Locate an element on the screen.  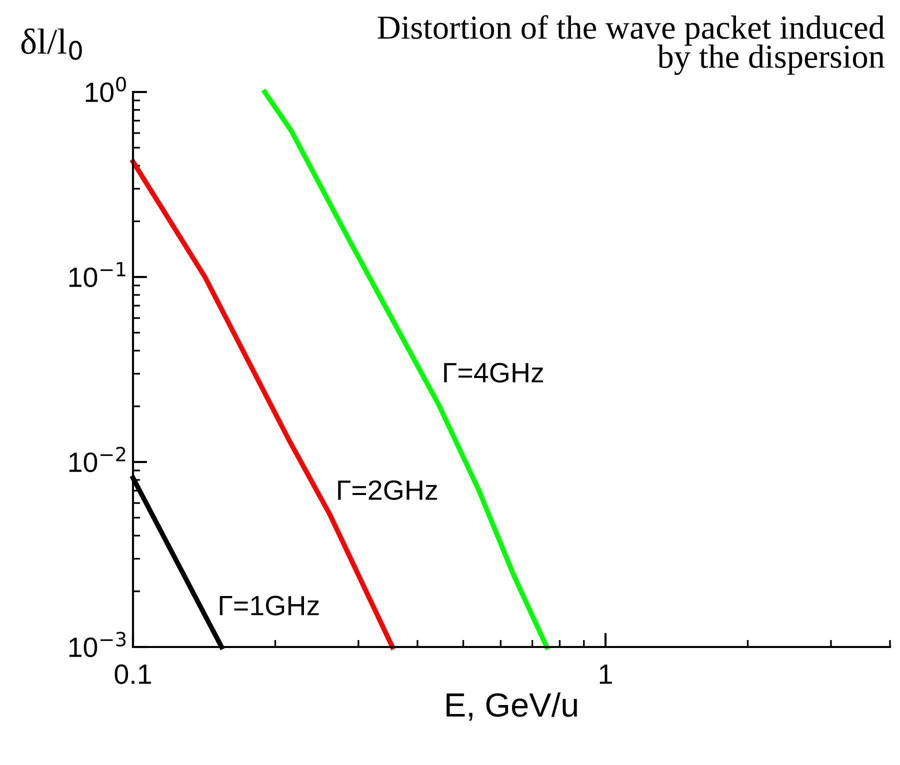
series-label: Γ=1GHz is located at coordinates (269, 606).